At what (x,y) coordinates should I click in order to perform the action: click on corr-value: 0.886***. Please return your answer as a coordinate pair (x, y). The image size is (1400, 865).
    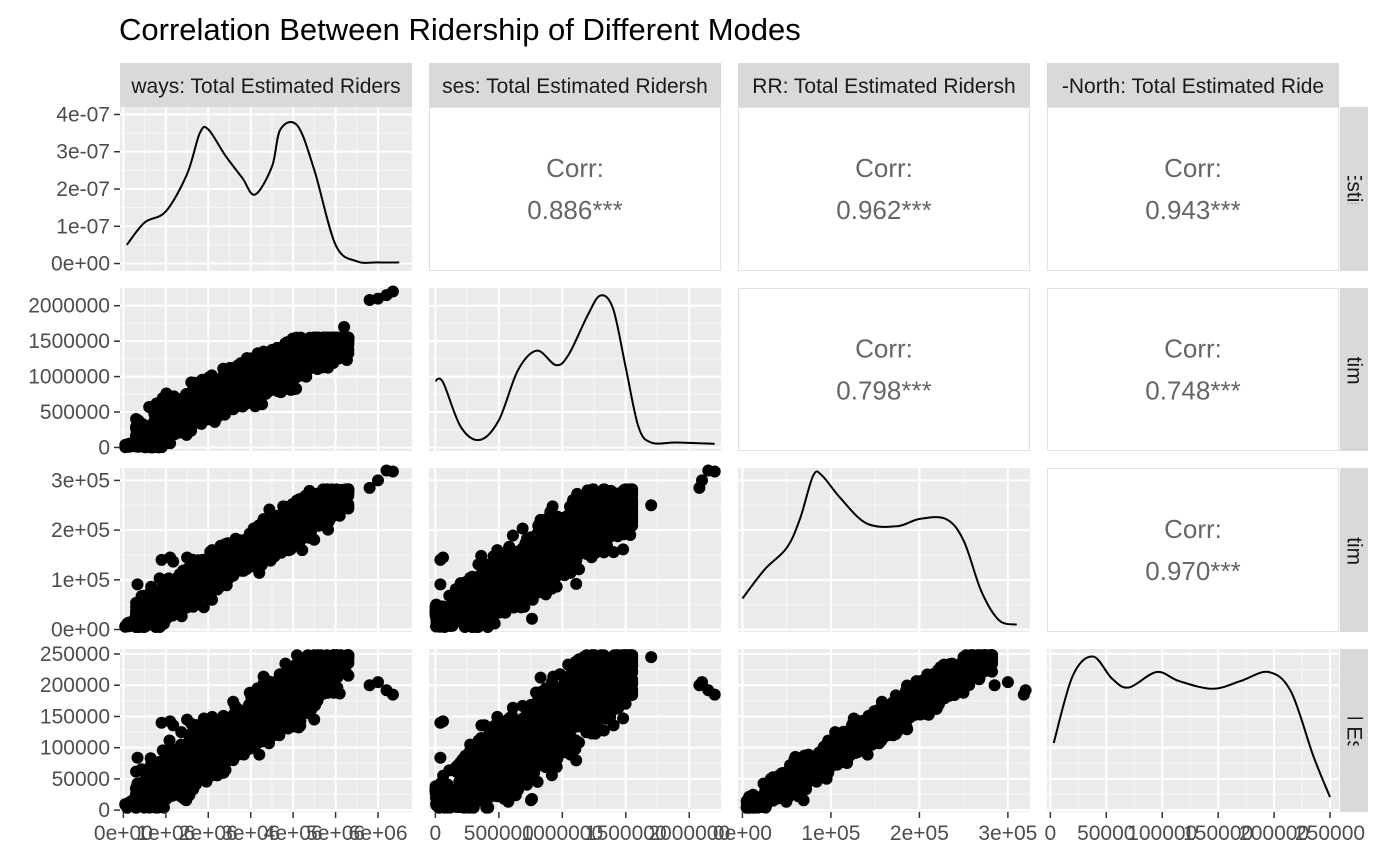
    Looking at the image, I should click on (574, 210).